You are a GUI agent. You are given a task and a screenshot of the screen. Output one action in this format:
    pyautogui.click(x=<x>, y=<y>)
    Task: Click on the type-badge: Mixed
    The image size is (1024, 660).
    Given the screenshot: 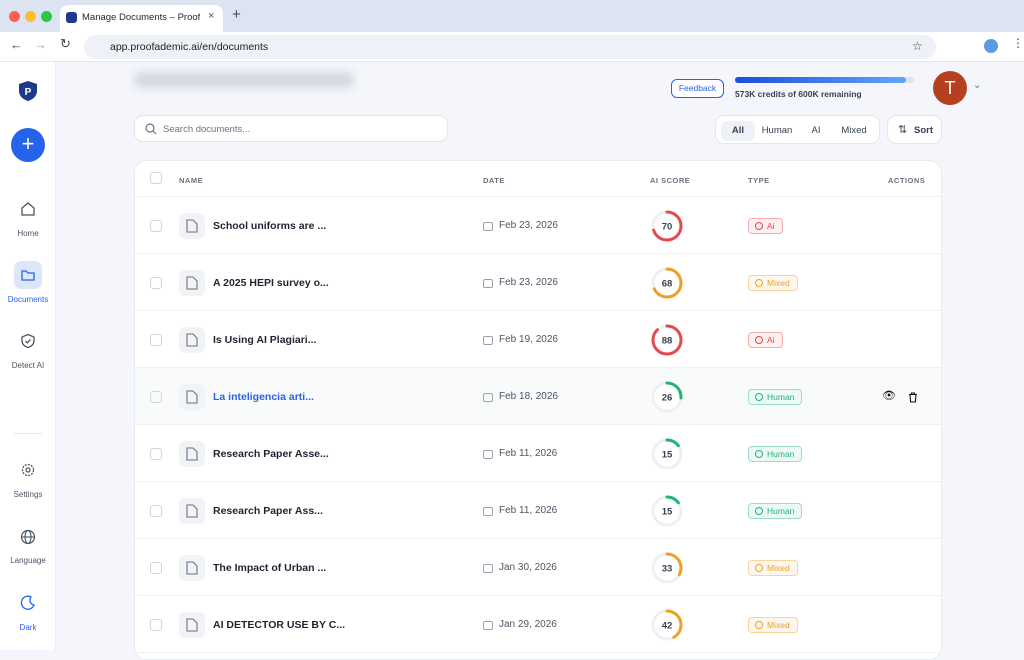 What is the action you would take?
    pyautogui.click(x=773, y=624)
    